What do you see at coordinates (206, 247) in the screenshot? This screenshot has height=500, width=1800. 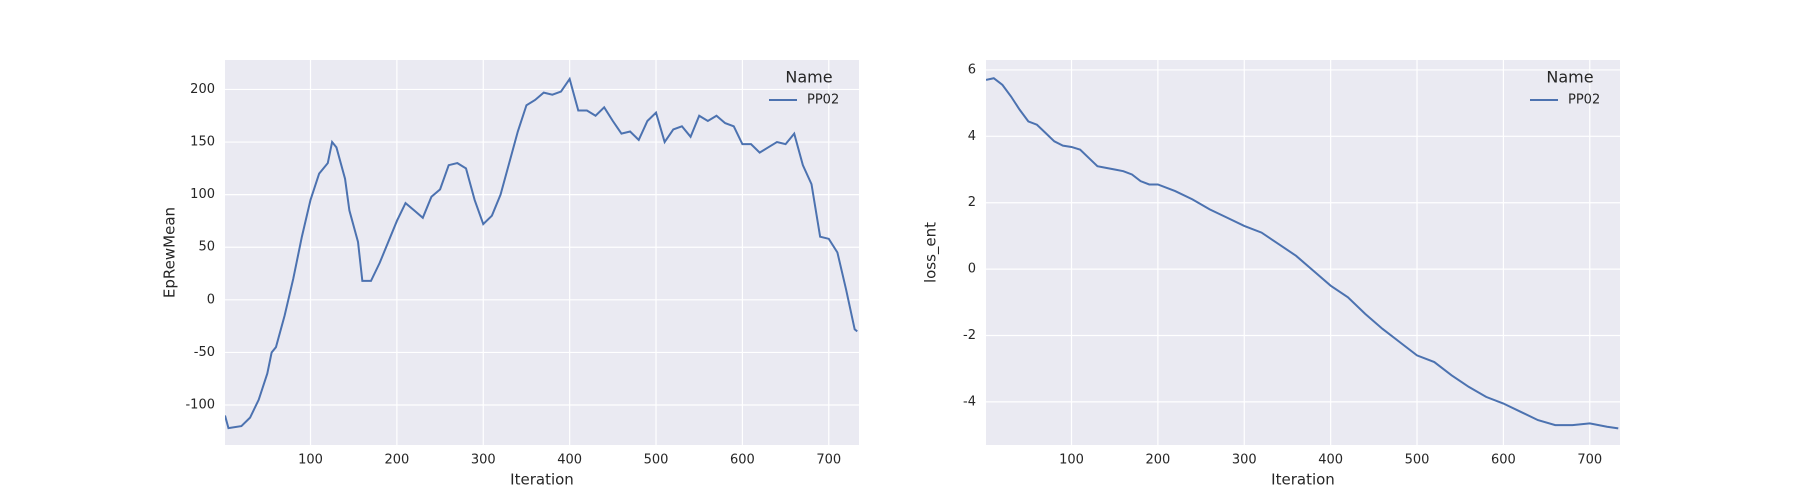 I see `y-tick-label: 50` at bounding box center [206, 247].